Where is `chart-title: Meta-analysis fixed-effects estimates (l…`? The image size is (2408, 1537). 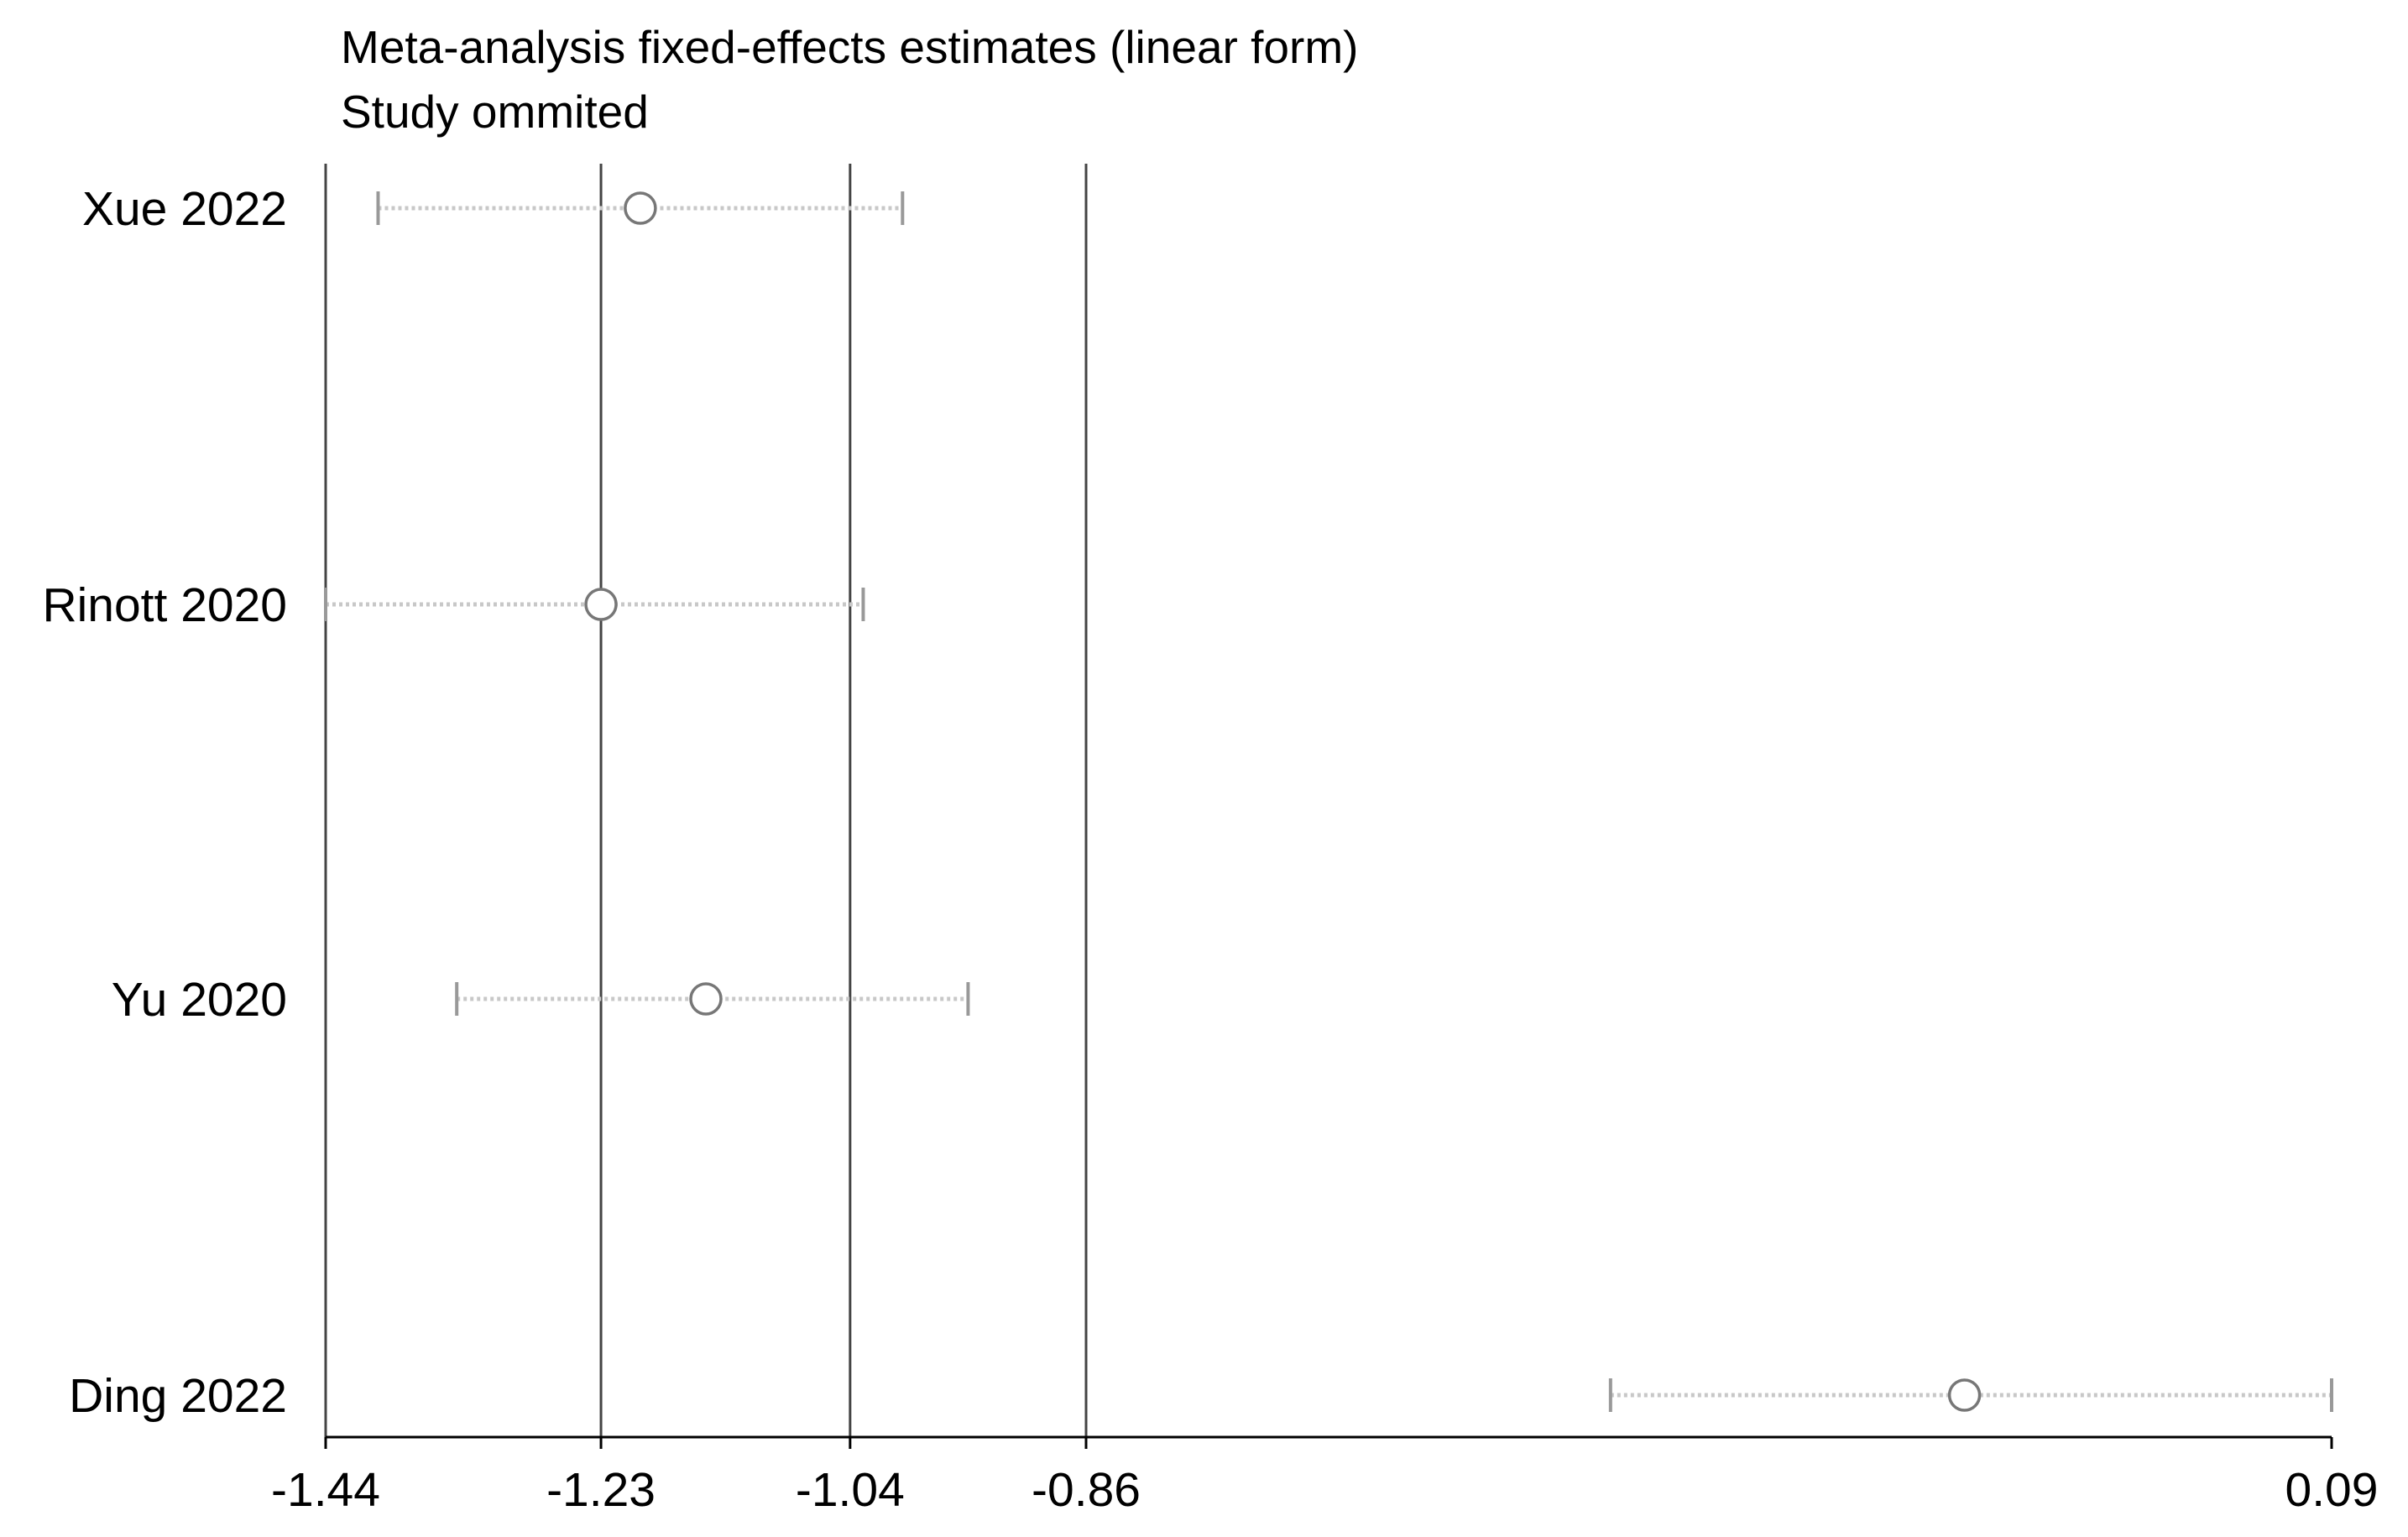 chart-title: Meta-analysis fixed-effects estimates (l… is located at coordinates (850, 47).